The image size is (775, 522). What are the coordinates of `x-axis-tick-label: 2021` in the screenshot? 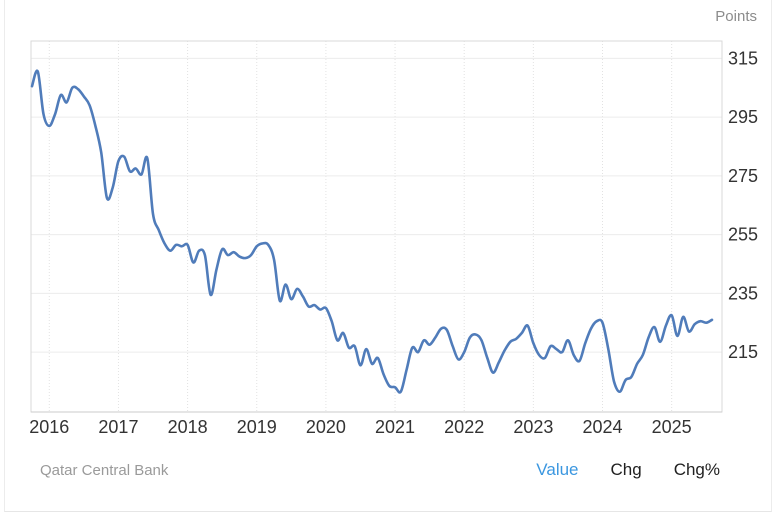 It's located at (395, 427).